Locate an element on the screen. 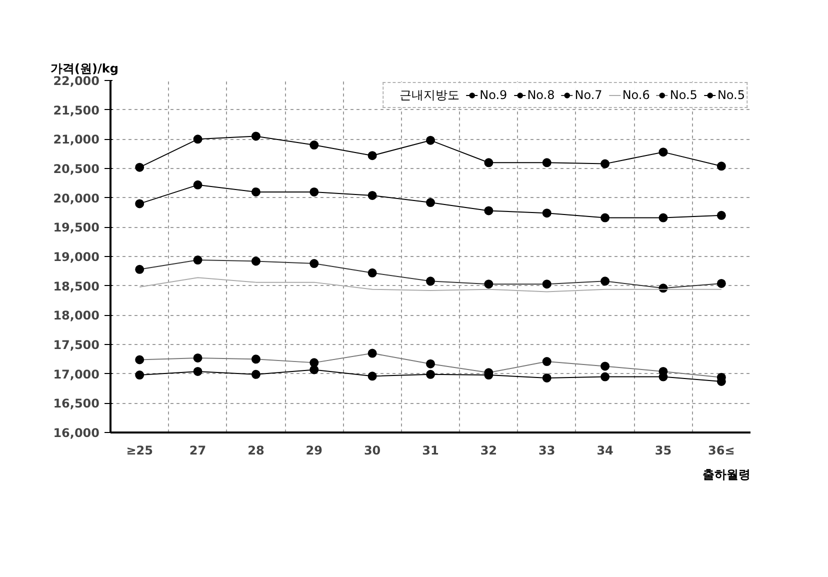 This screenshot has height=577, width=828. y-tick-label: 20,000 is located at coordinates (76, 198).